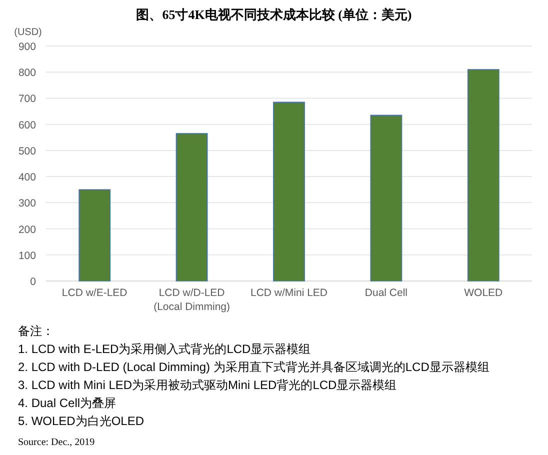 The width and height of the screenshot is (548, 455). What do you see at coordinates (36, 331) in the screenshot?
I see `text: 备注：` at bounding box center [36, 331].